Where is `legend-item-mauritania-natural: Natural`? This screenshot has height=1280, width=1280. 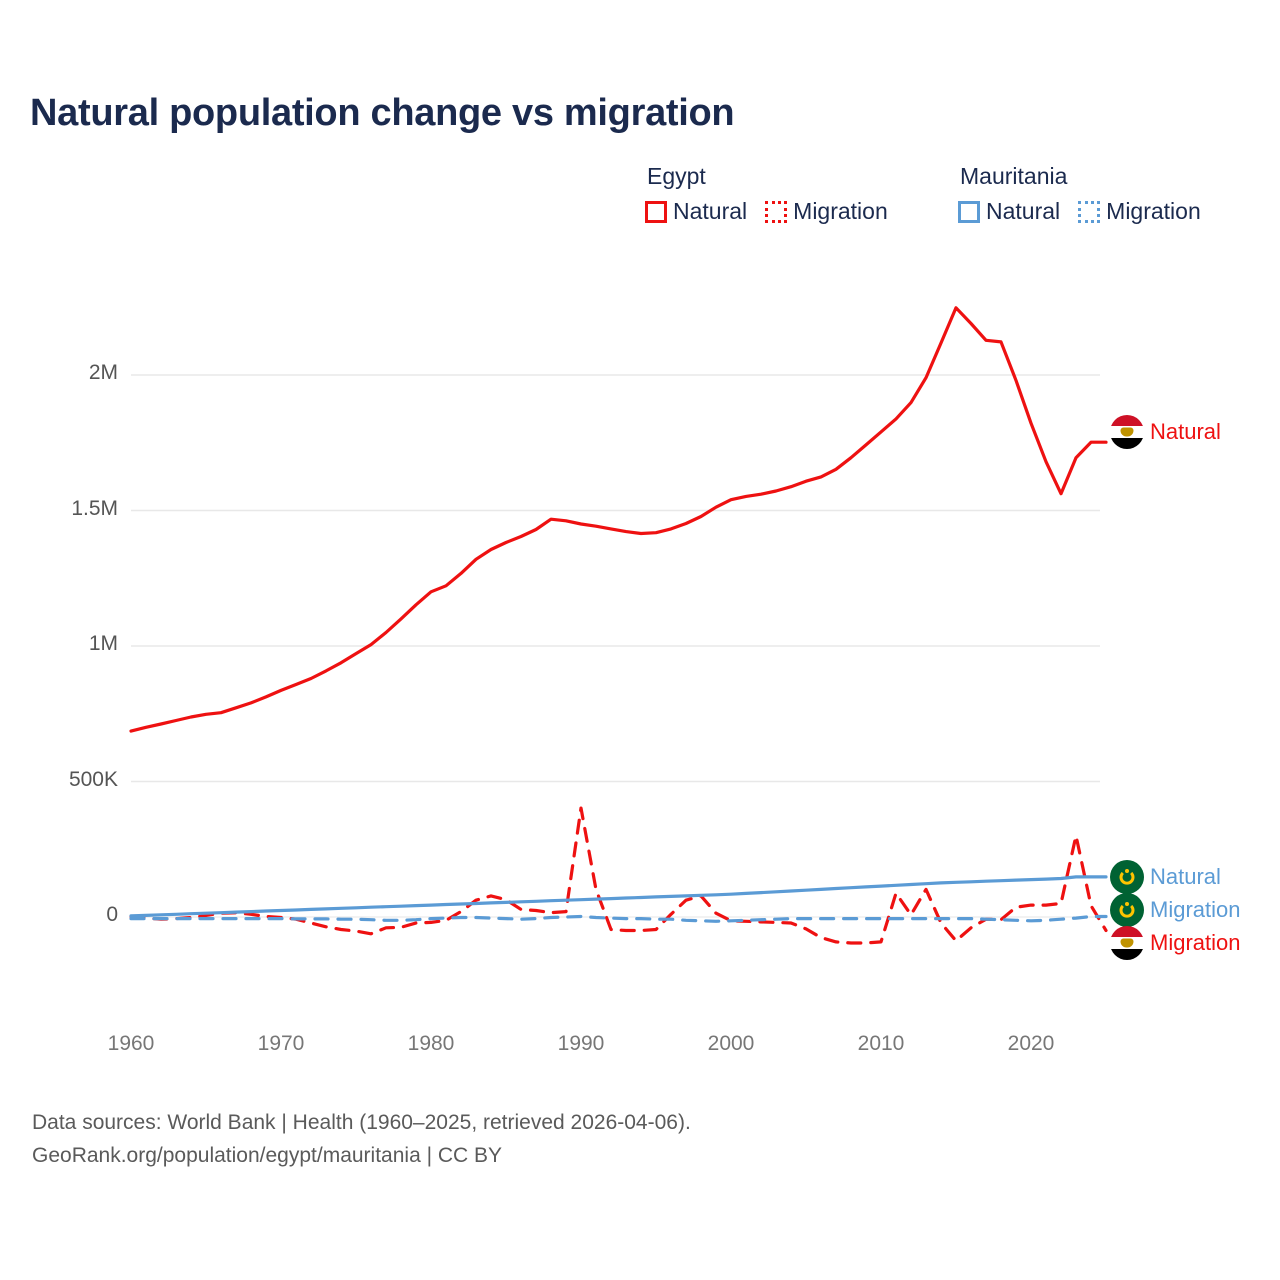 legend-item-mauritania-natural: Natural is located at coordinates (1009, 211).